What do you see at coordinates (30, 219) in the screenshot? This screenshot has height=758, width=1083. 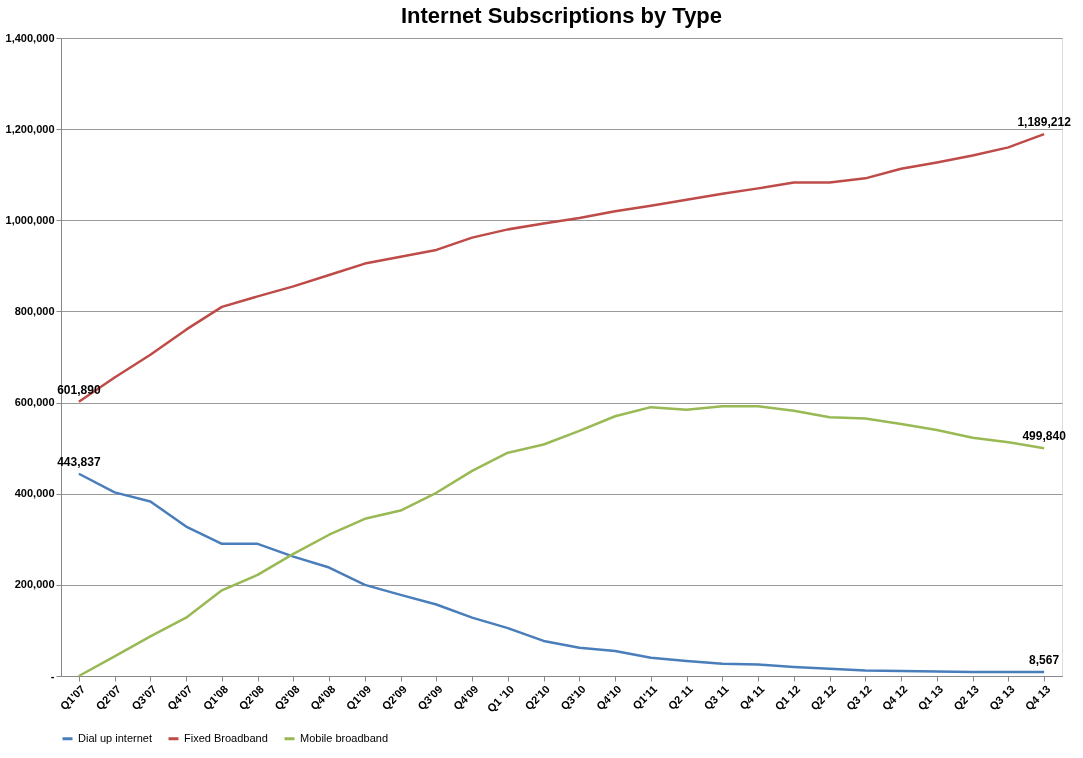 I see `y-tick-label: 1,000,000` at bounding box center [30, 219].